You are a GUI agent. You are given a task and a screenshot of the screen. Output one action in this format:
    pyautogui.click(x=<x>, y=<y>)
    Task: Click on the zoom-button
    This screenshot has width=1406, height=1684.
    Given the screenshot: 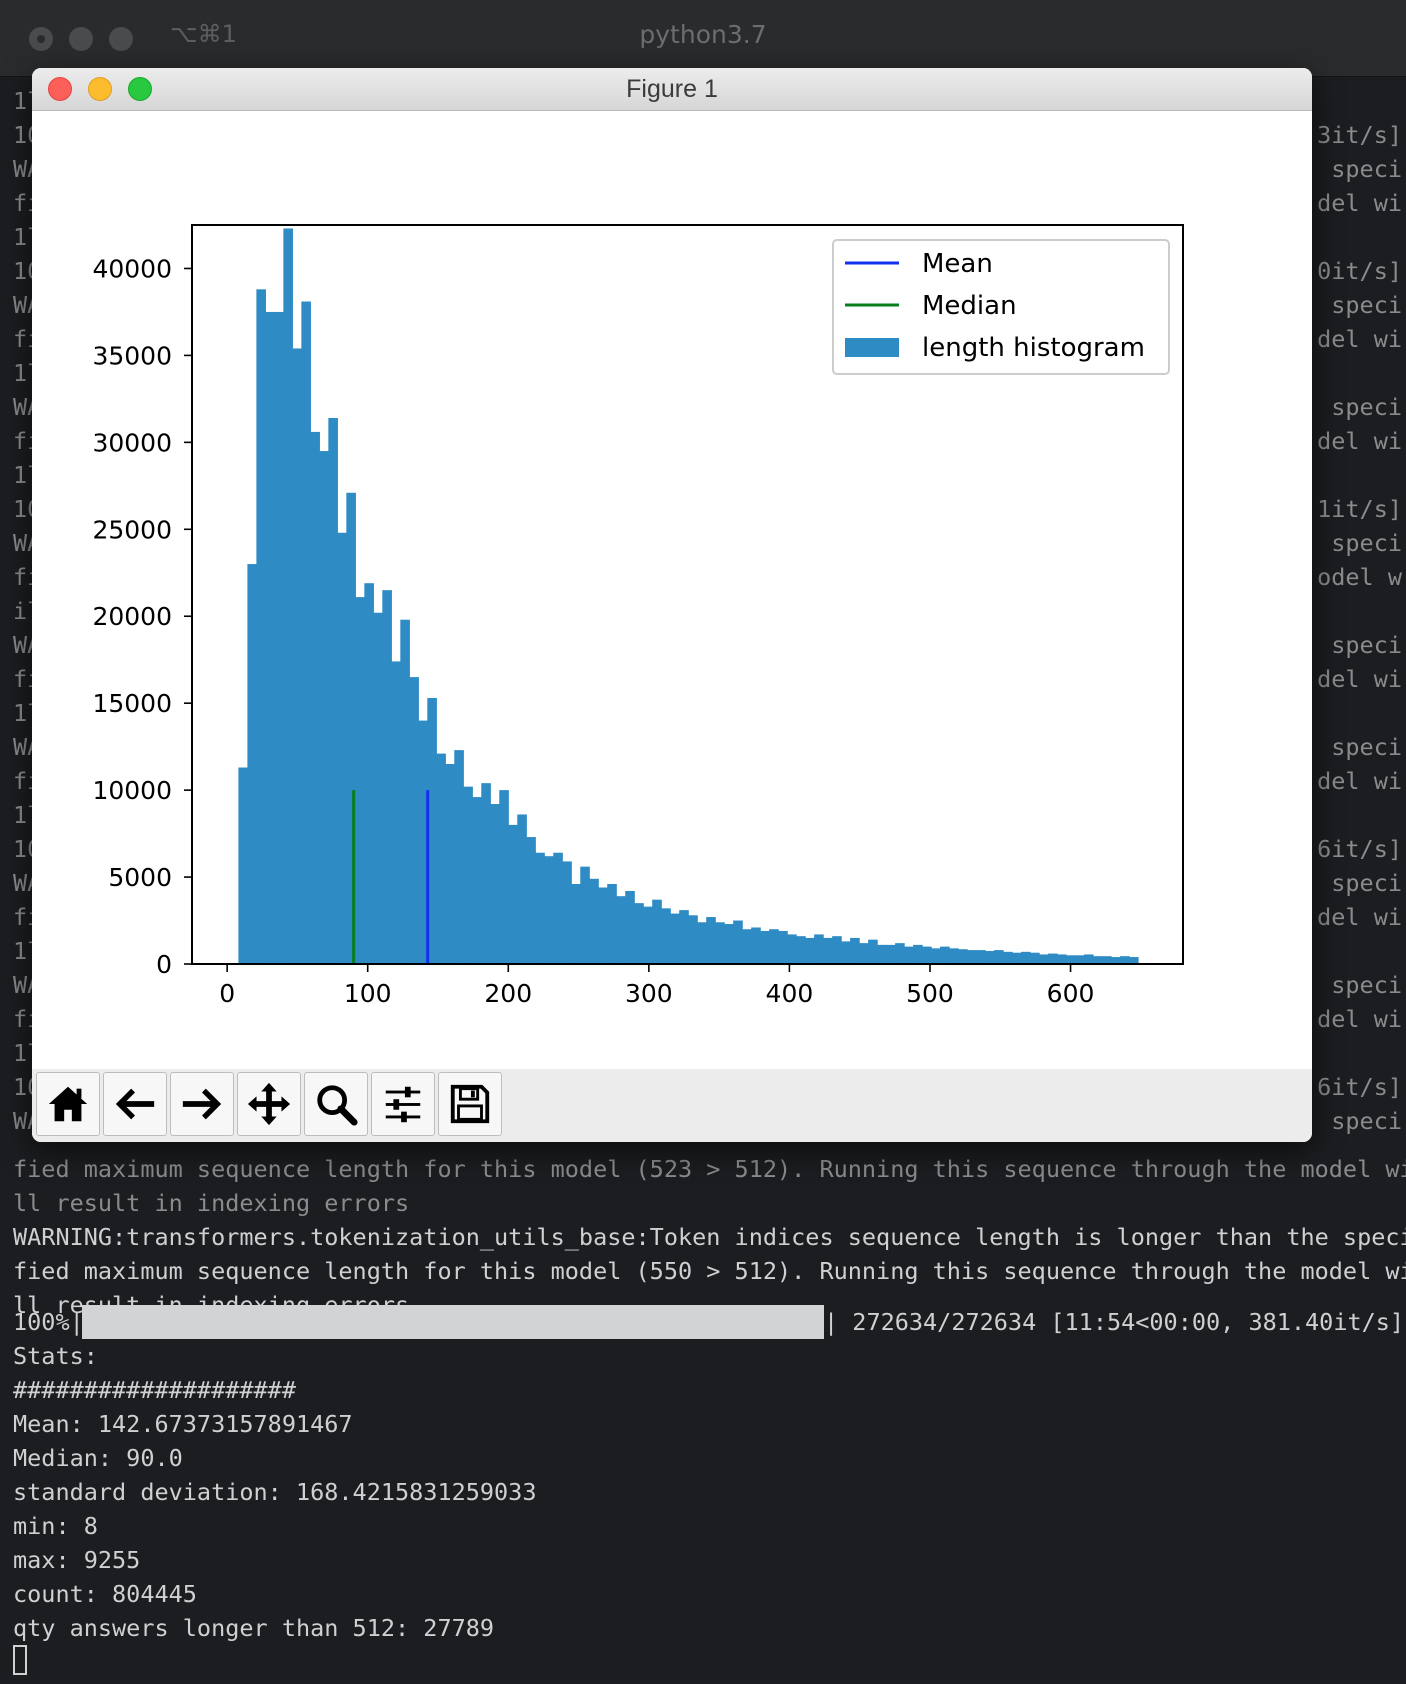 What is the action you would take?
    pyautogui.click(x=336, y=1104)
    